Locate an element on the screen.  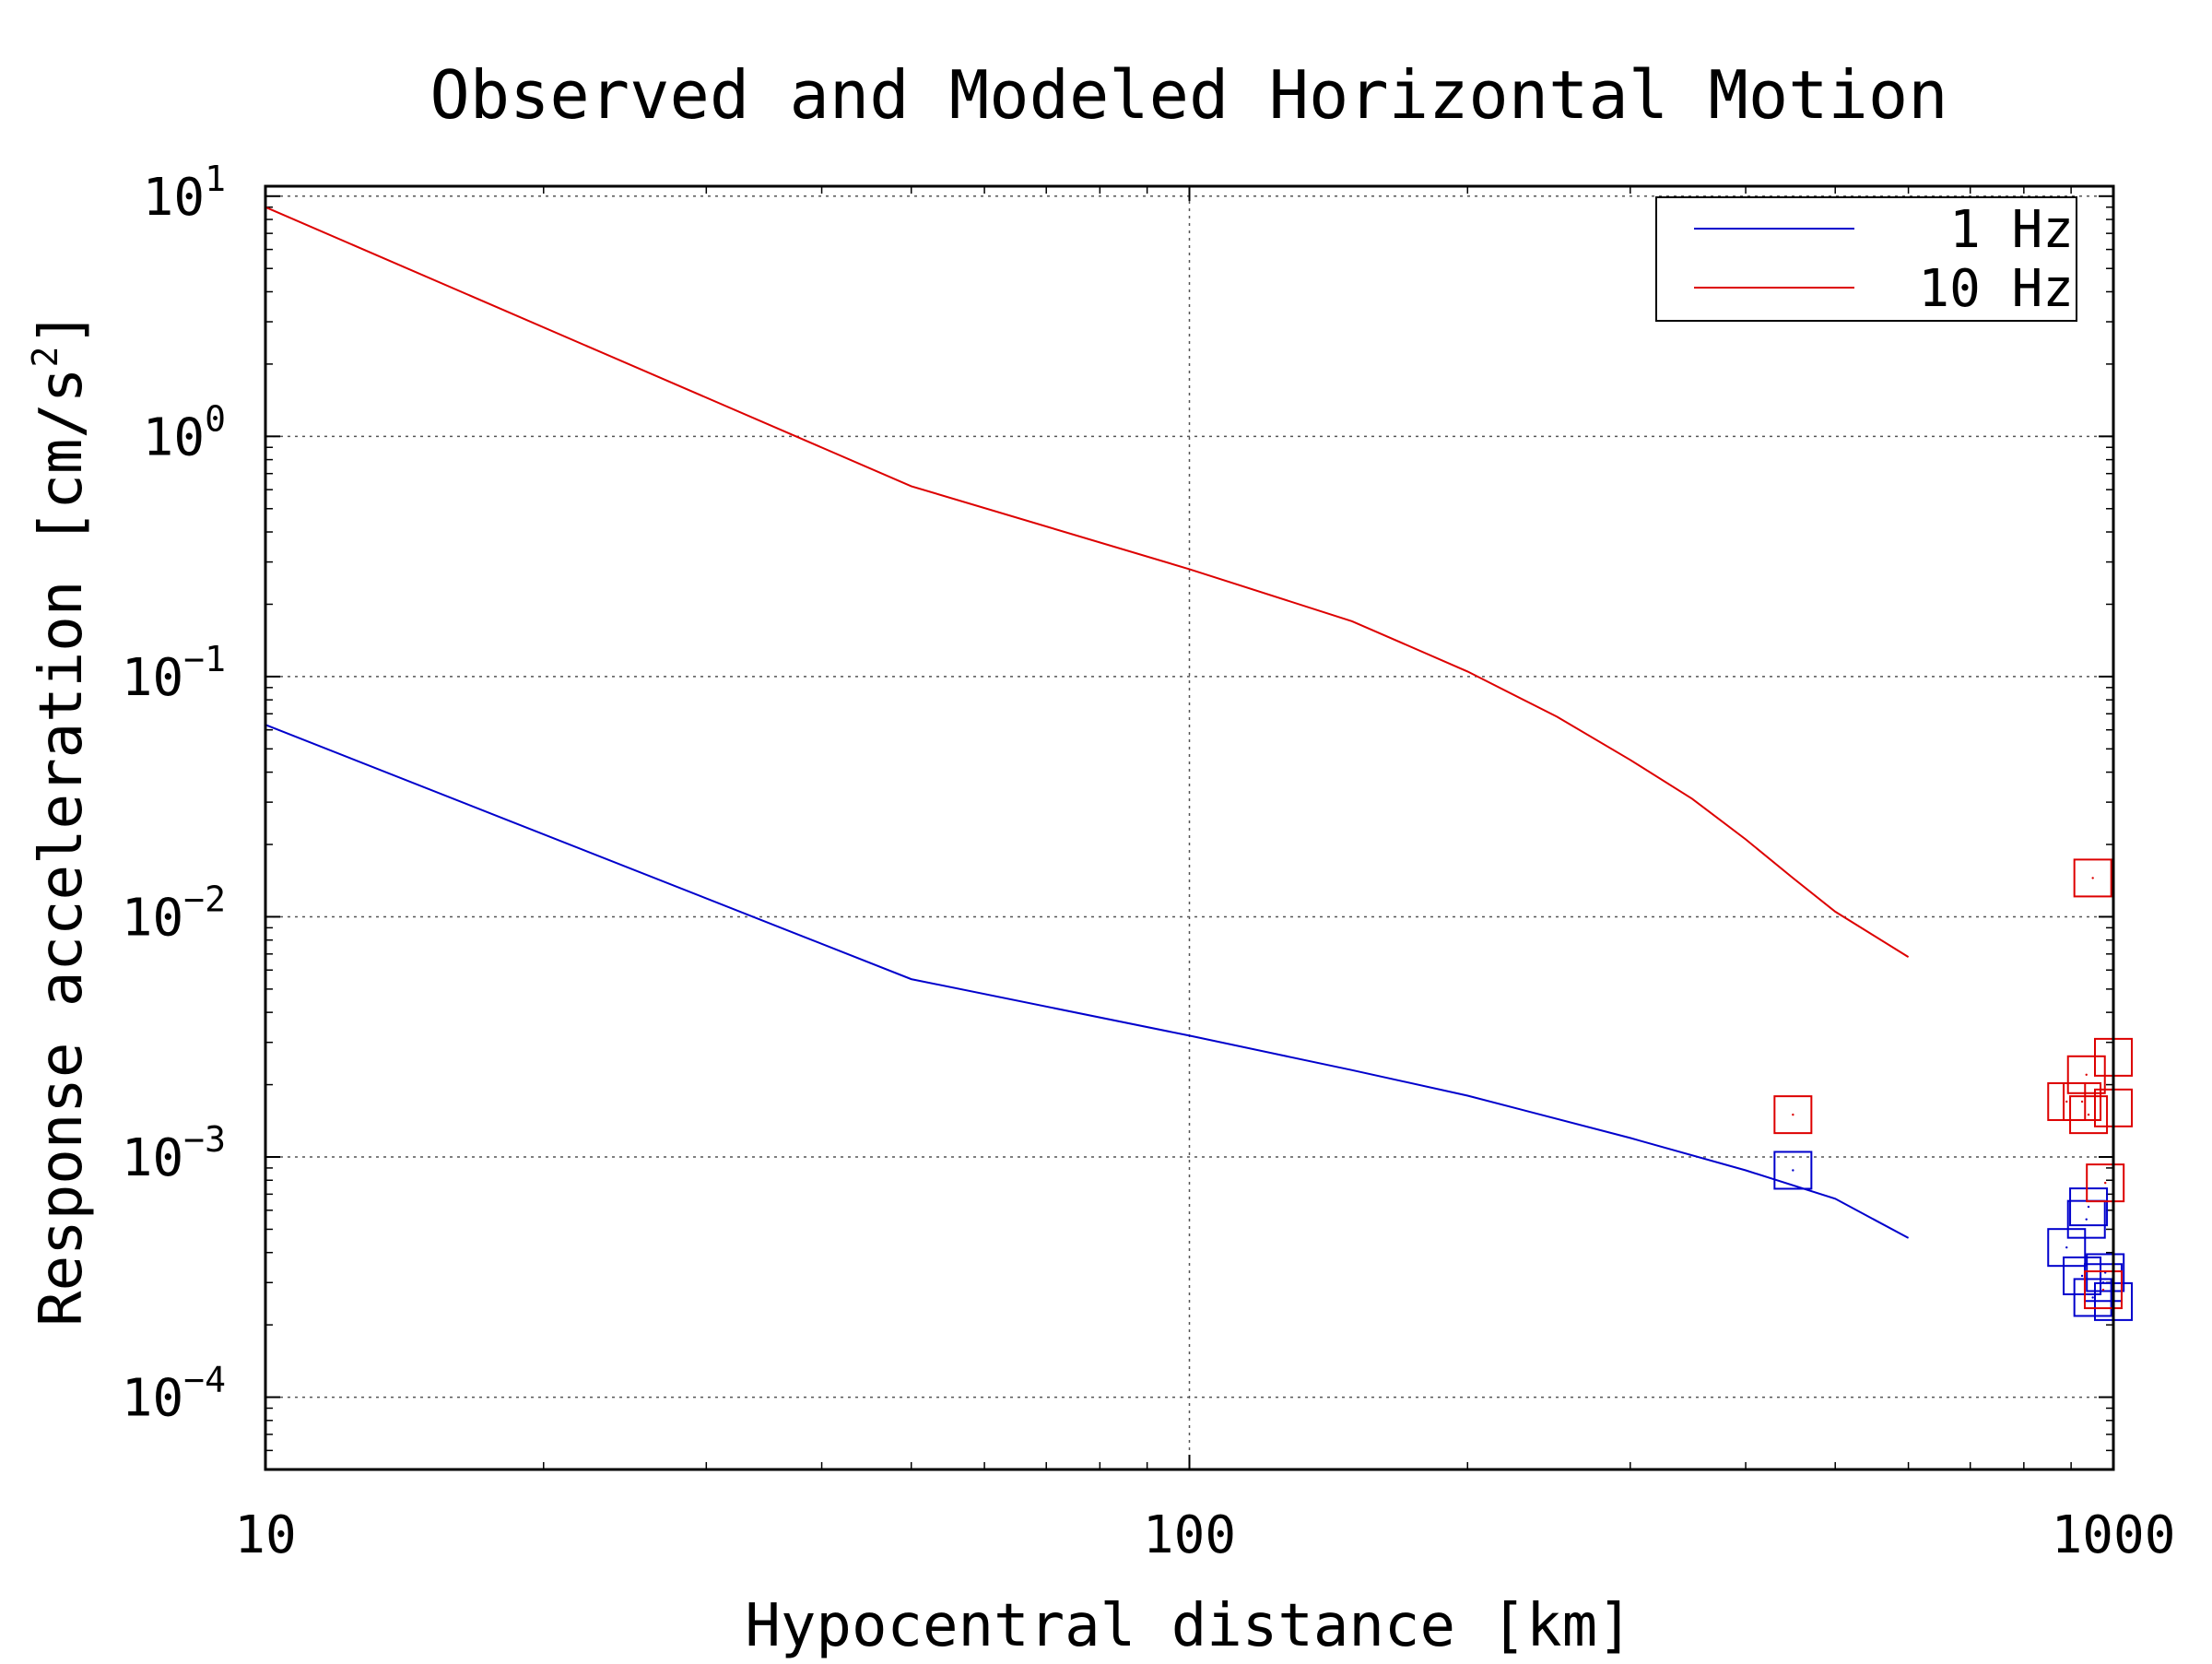
y-tick-label: 10⁻¹ is located at coordinates (174, 673).